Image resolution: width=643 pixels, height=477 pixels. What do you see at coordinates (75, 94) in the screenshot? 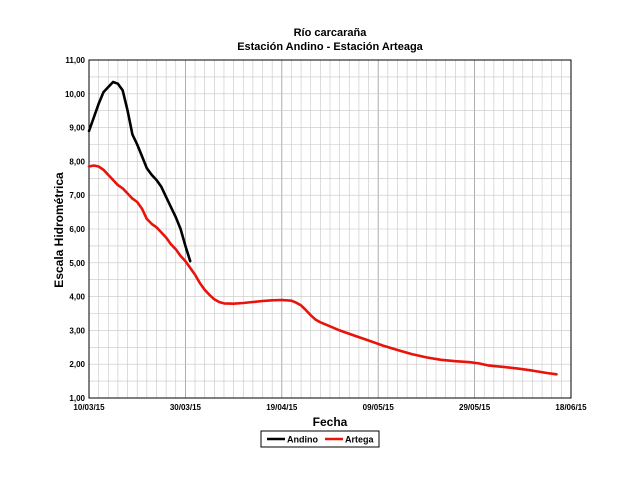
I see `y-tick-label: 10,00` at bounding box center [75, 94].